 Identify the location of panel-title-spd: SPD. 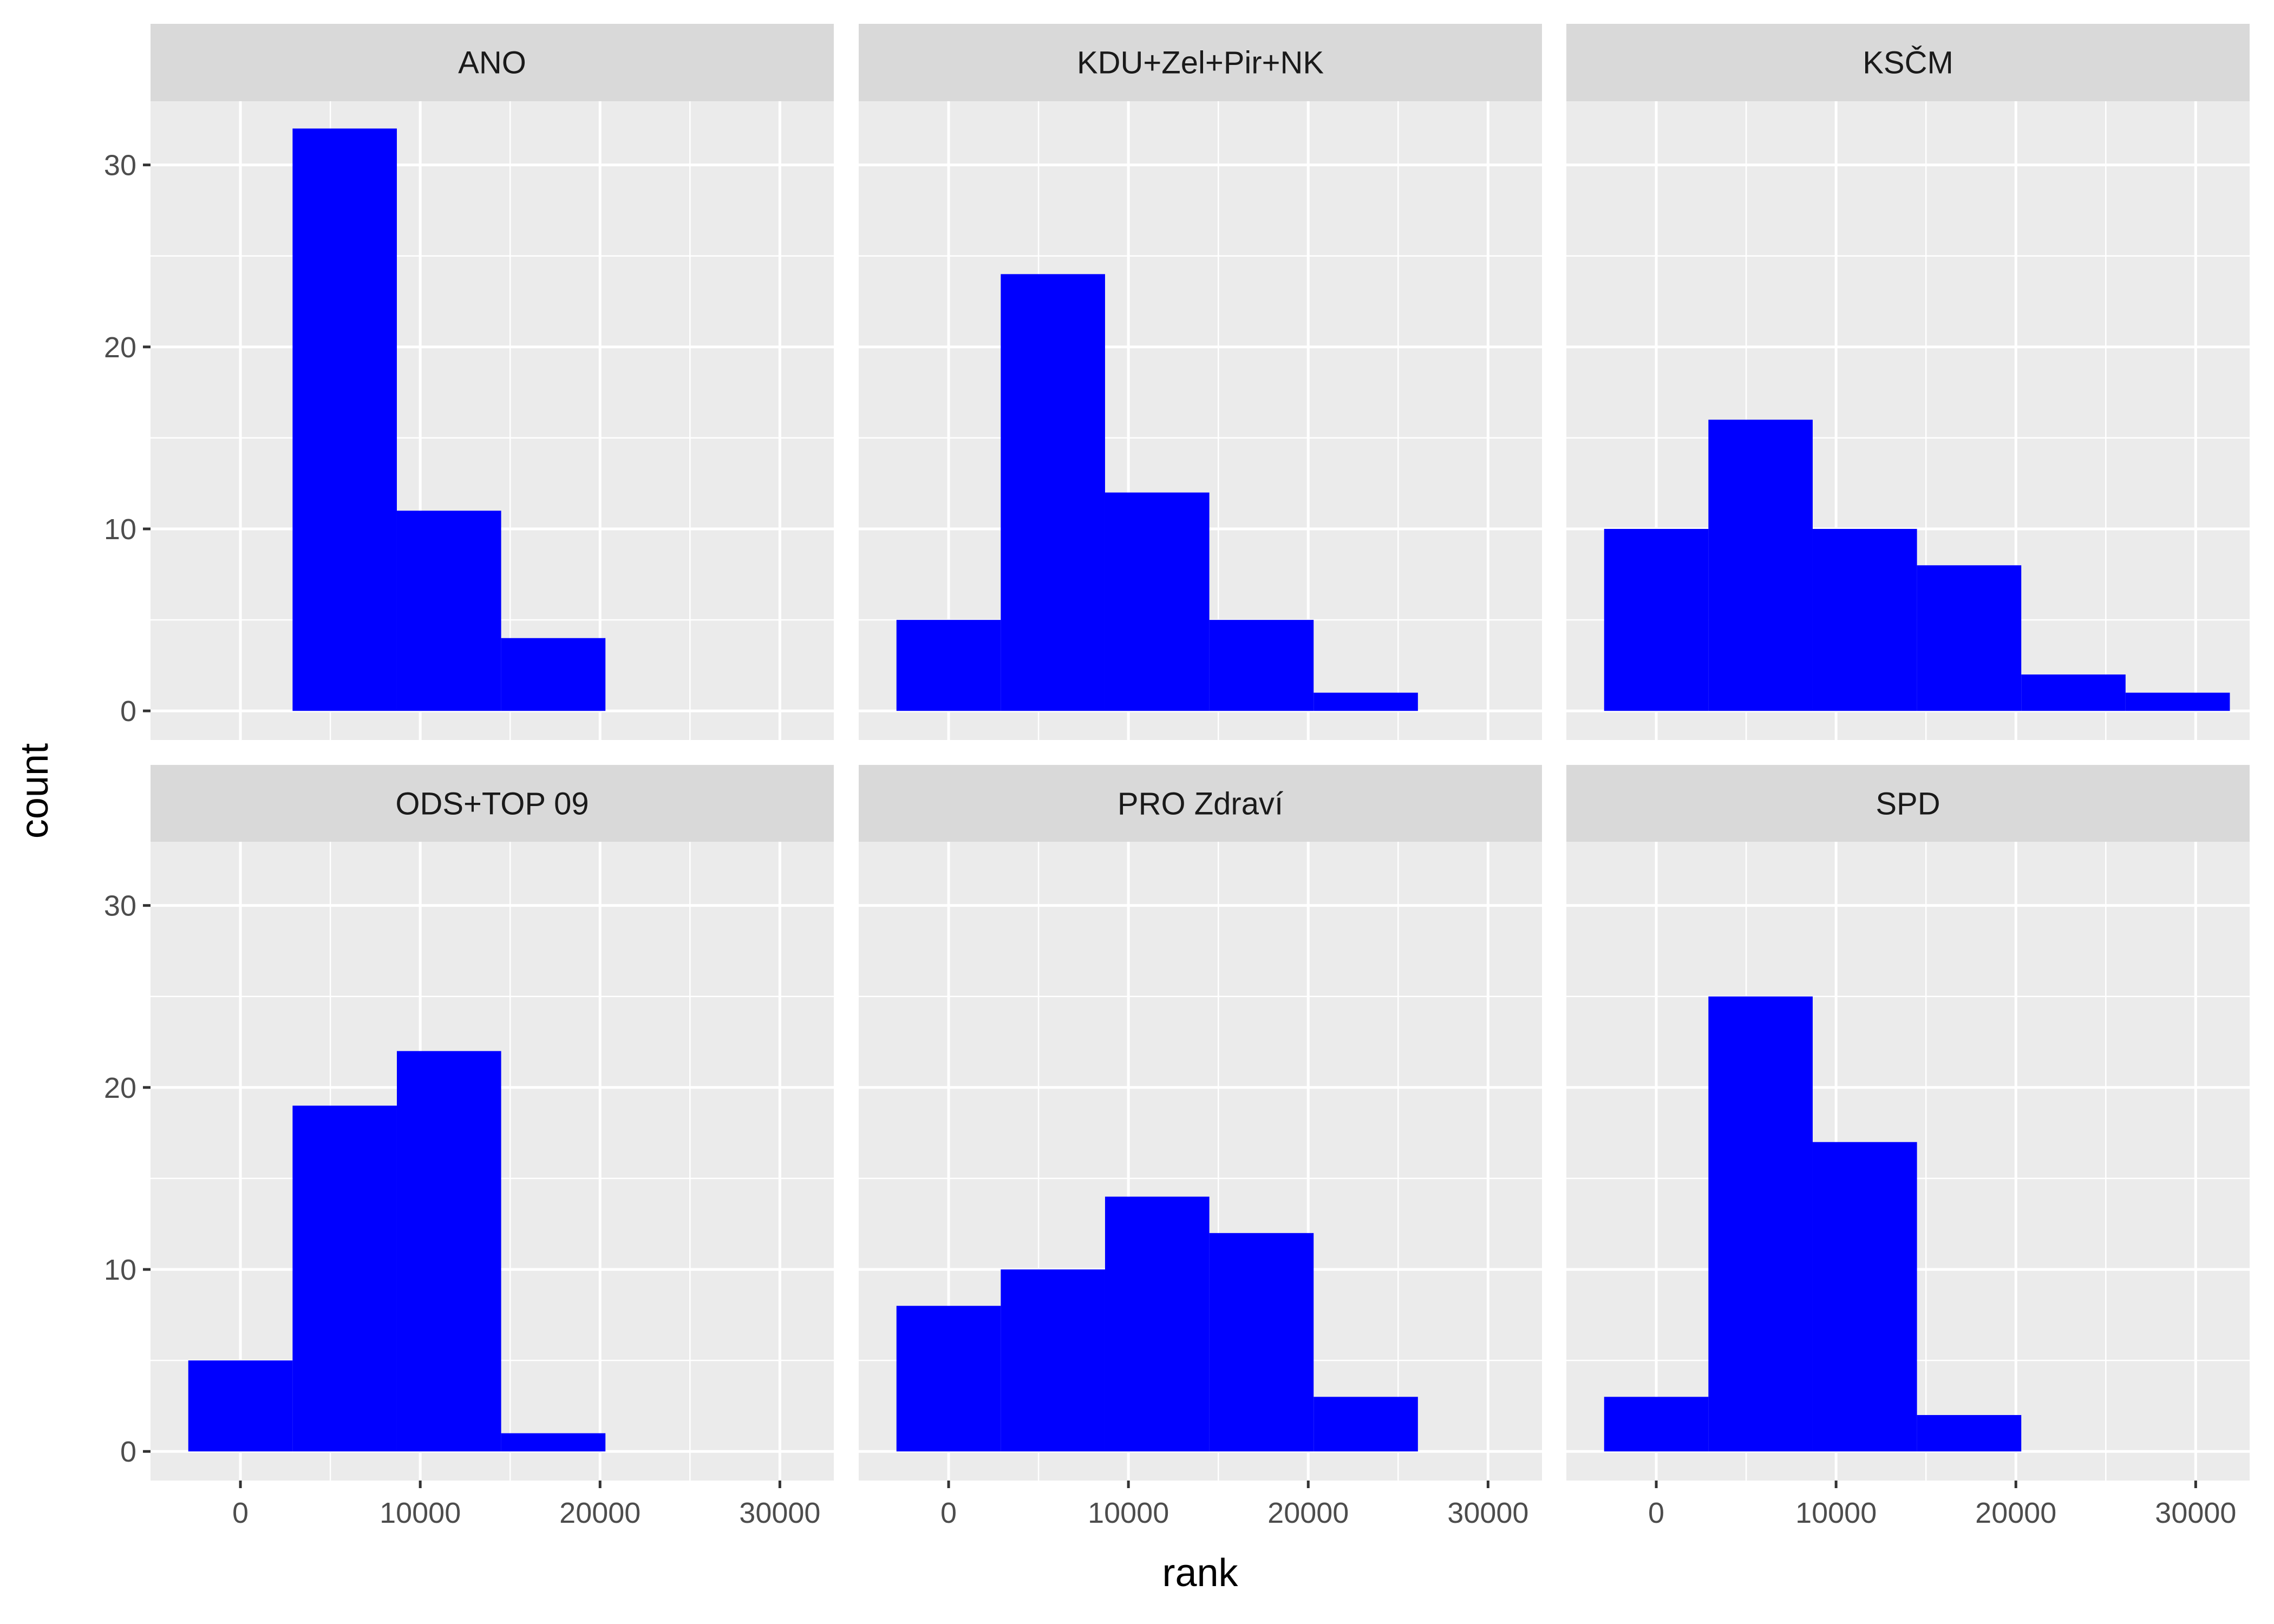
(1908, 804).